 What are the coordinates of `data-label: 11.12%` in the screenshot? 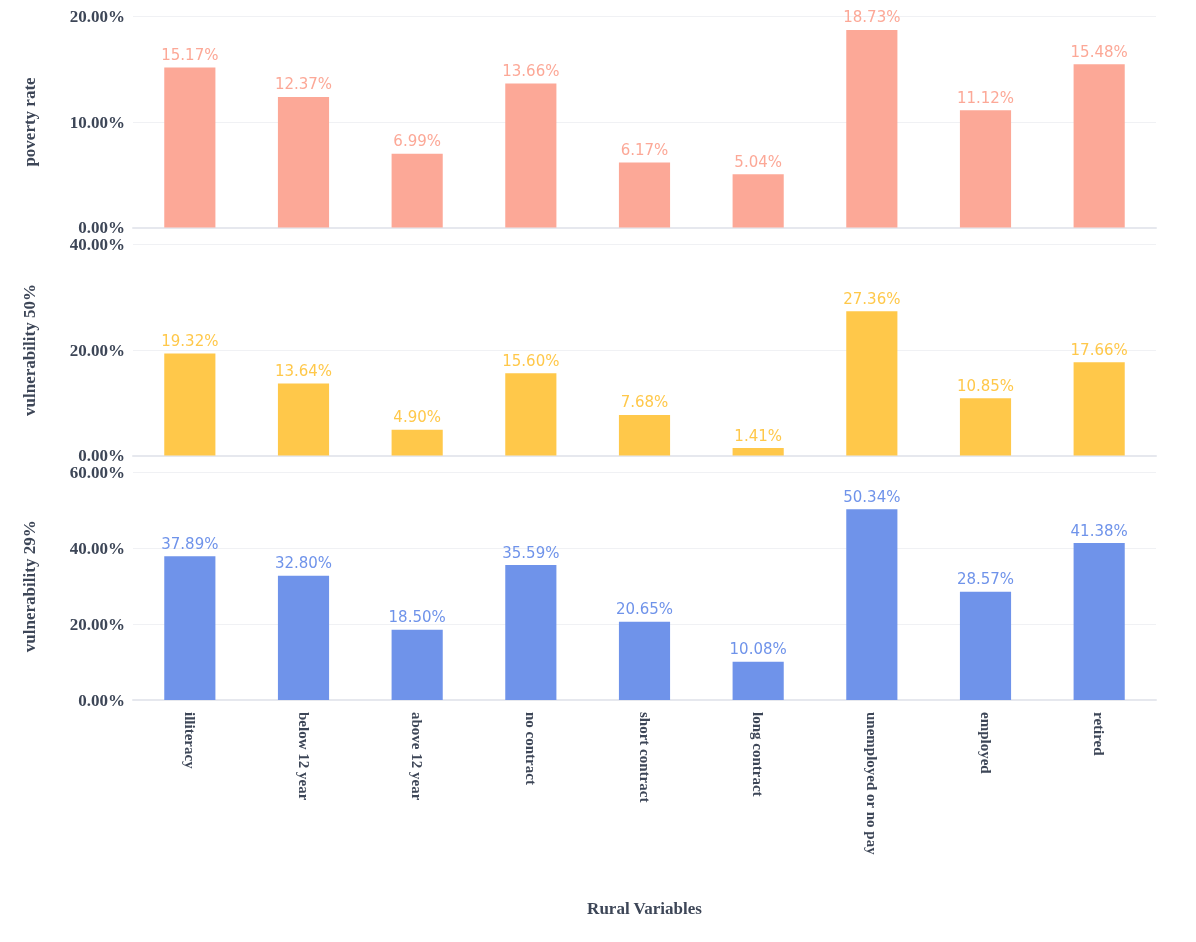 It's located at (985, 97).